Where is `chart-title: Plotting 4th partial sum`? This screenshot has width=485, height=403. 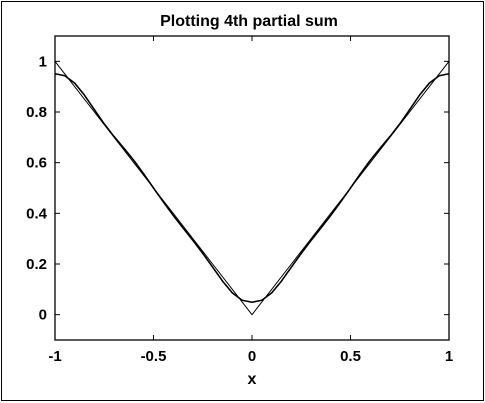 chart-title: Plotting 4th partial sum is located at coordinates (249, 21).